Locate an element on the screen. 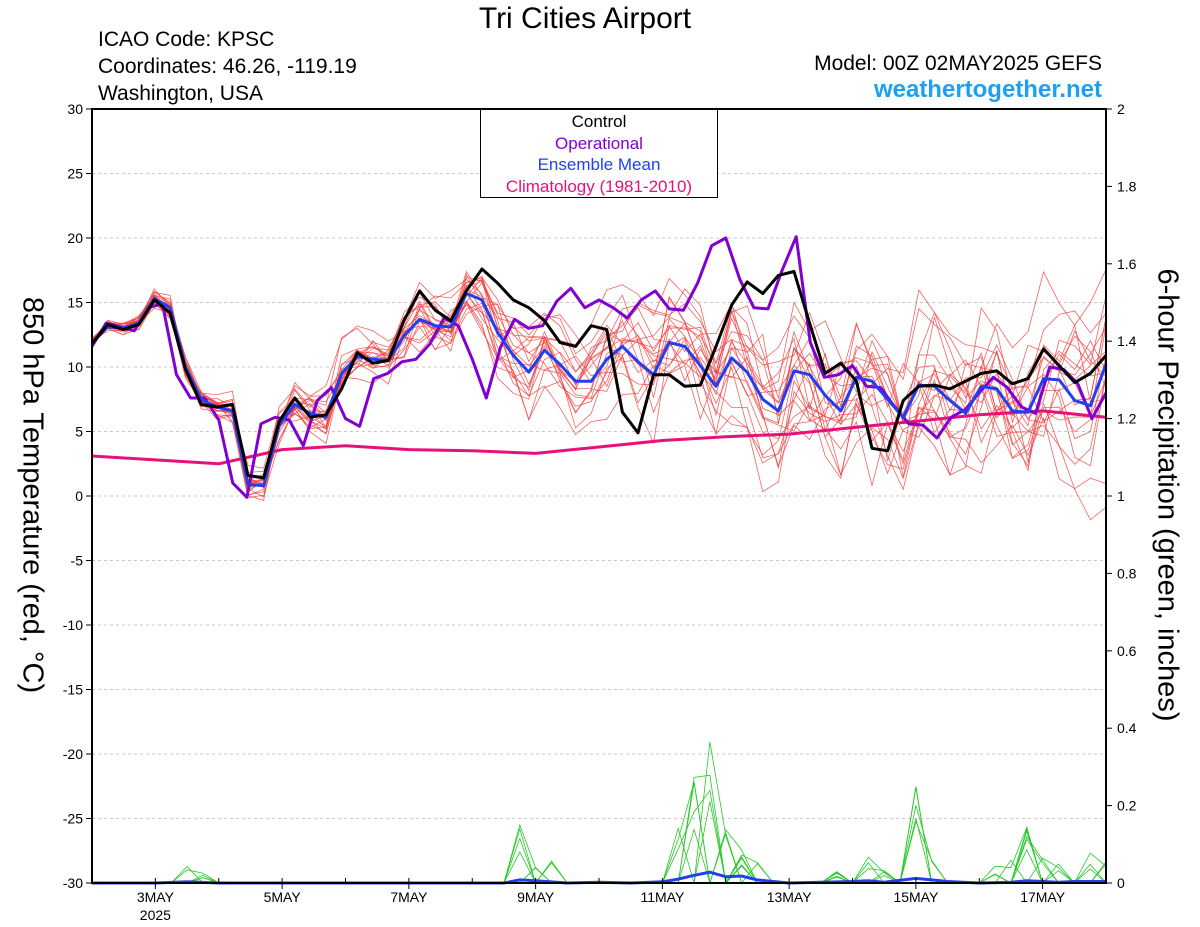 This screenshot has width=1200, height=927. y-right-tick-label: 0.4 is located at coordinates (1127, 728).